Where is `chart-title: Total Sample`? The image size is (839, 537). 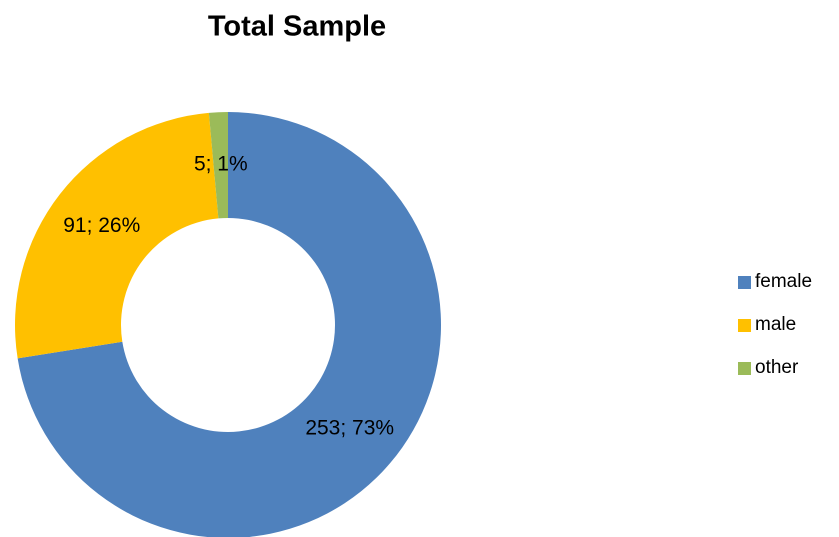 chart-title: Total Sample is located at coordinates (297, 27).